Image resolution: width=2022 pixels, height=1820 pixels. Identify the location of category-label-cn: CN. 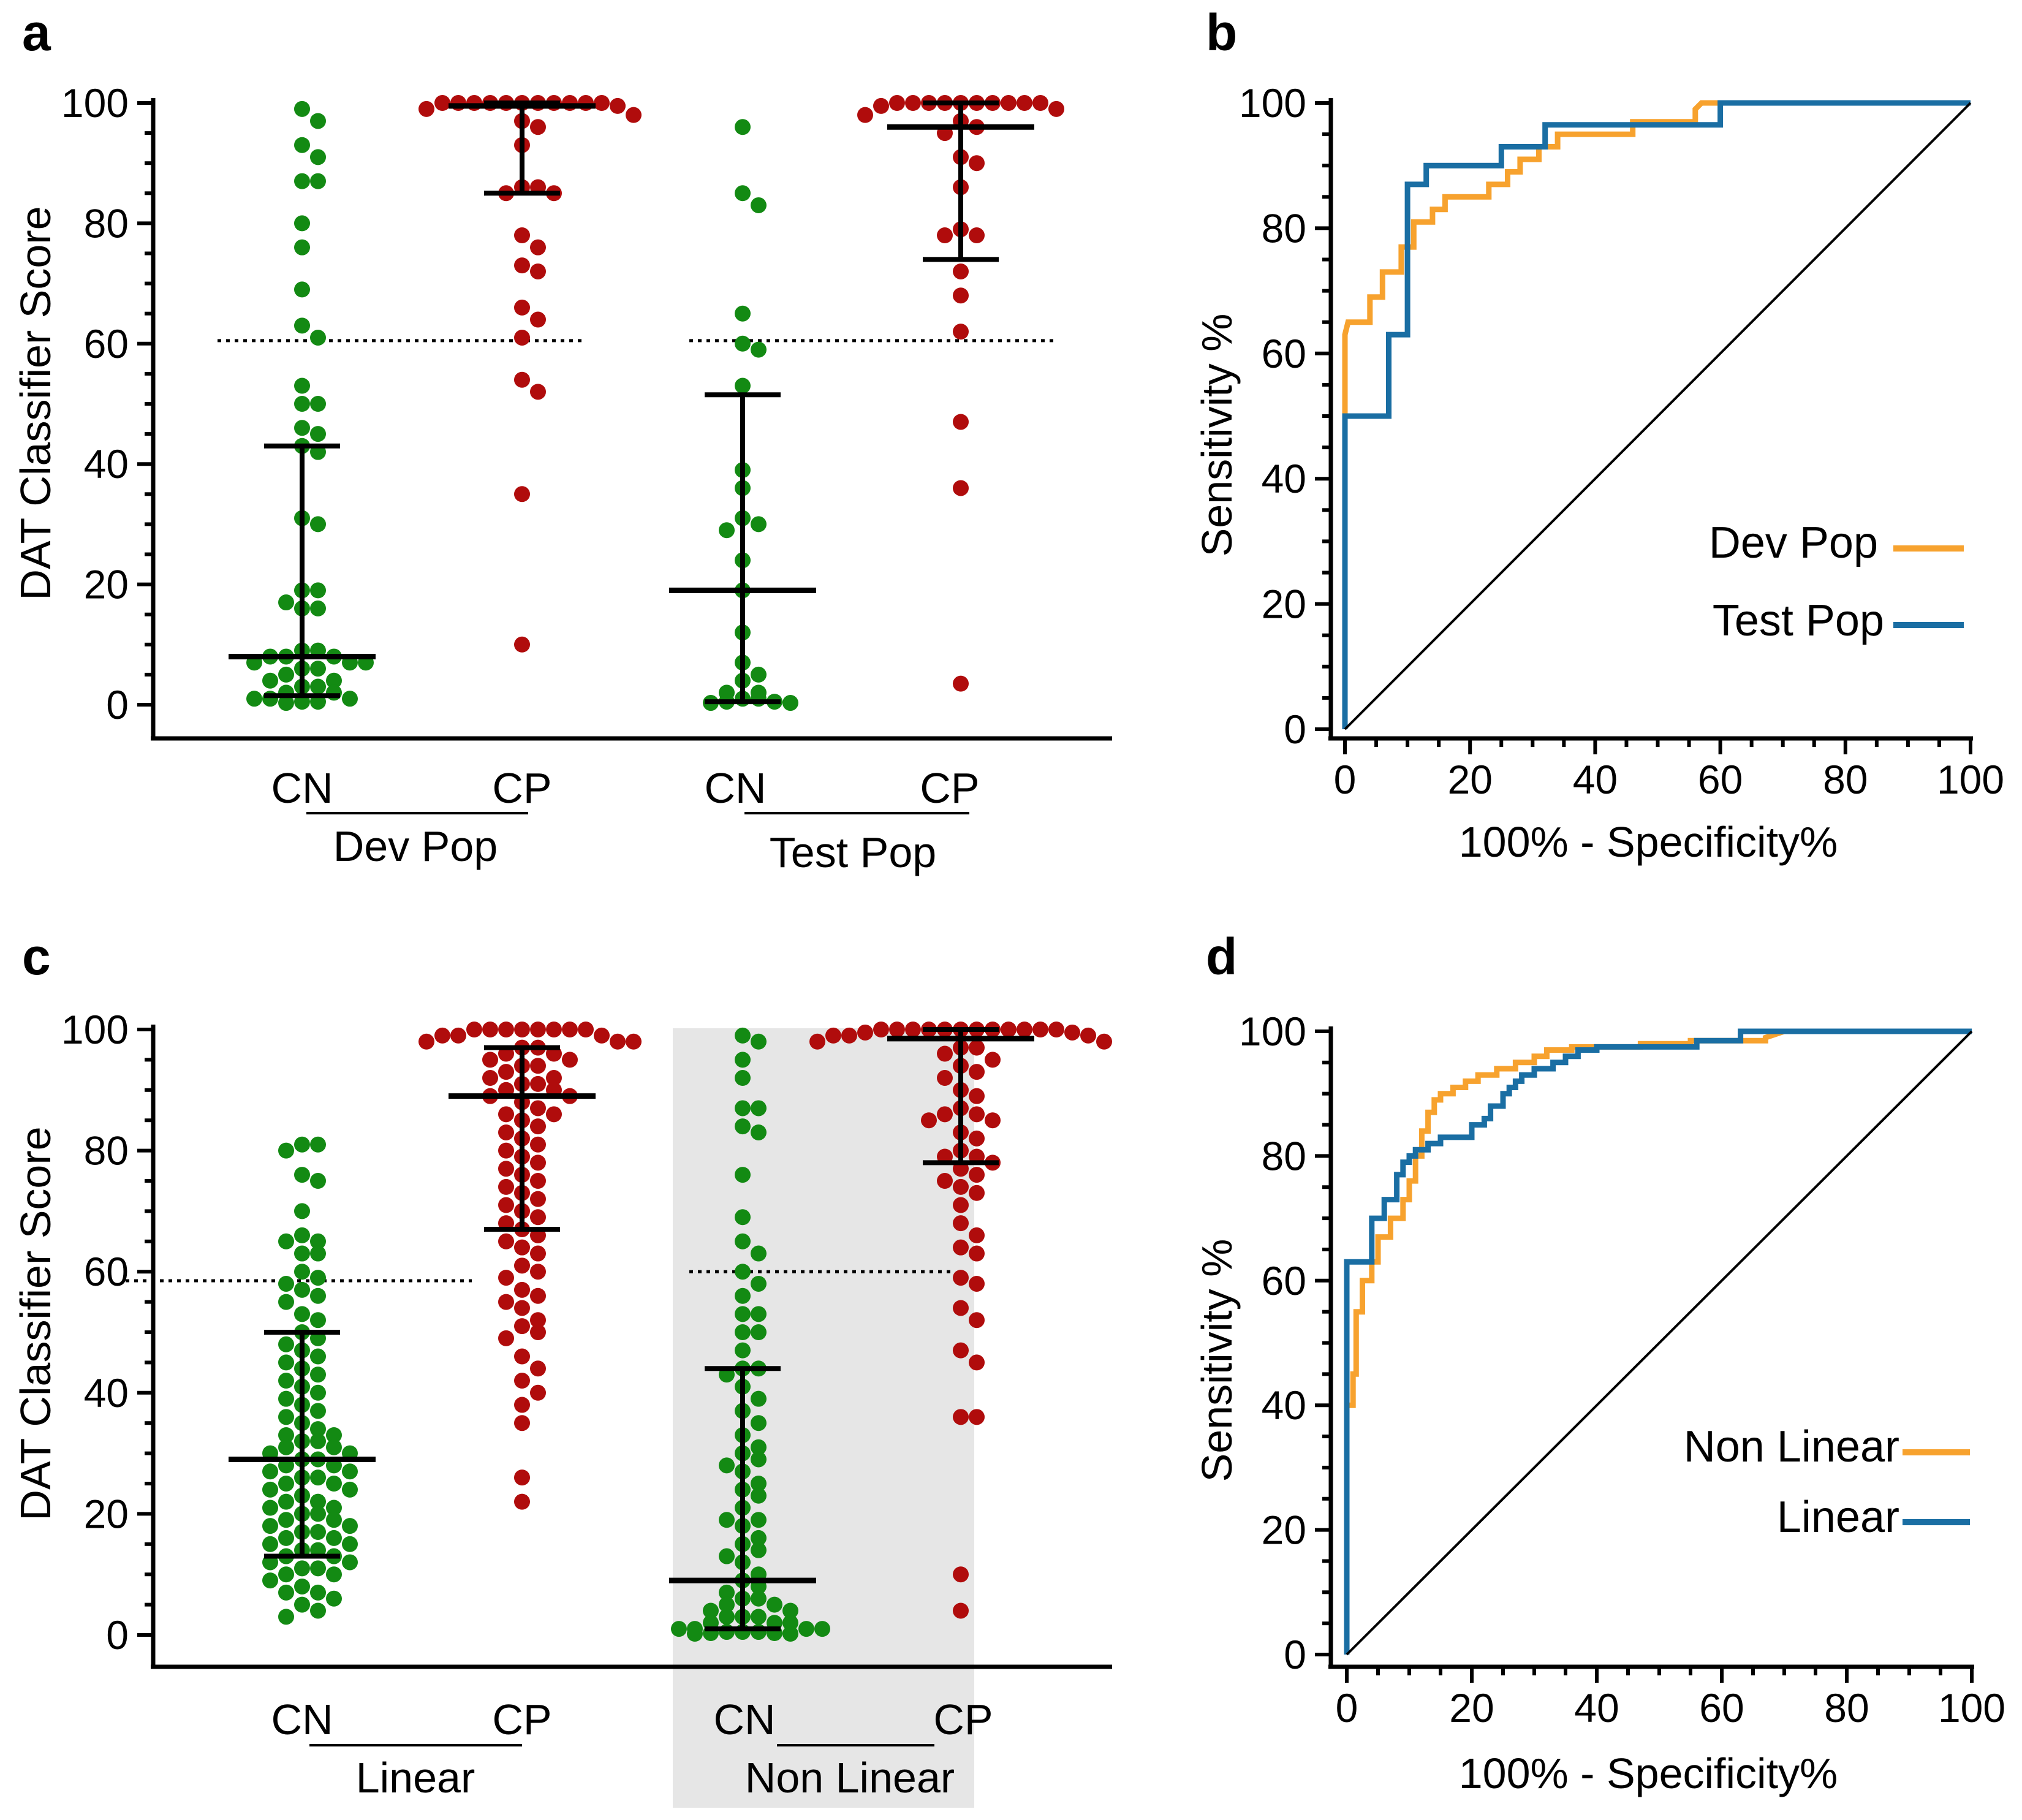
(735, 788).